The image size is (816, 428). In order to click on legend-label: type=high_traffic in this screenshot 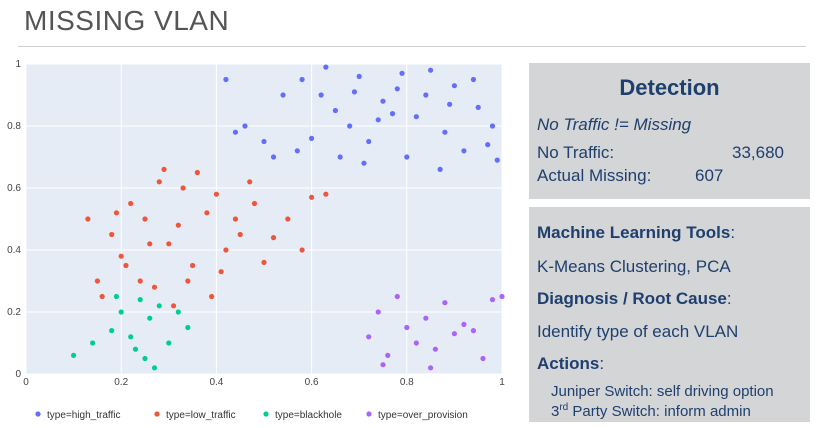, I will do `click(83, 415)`.